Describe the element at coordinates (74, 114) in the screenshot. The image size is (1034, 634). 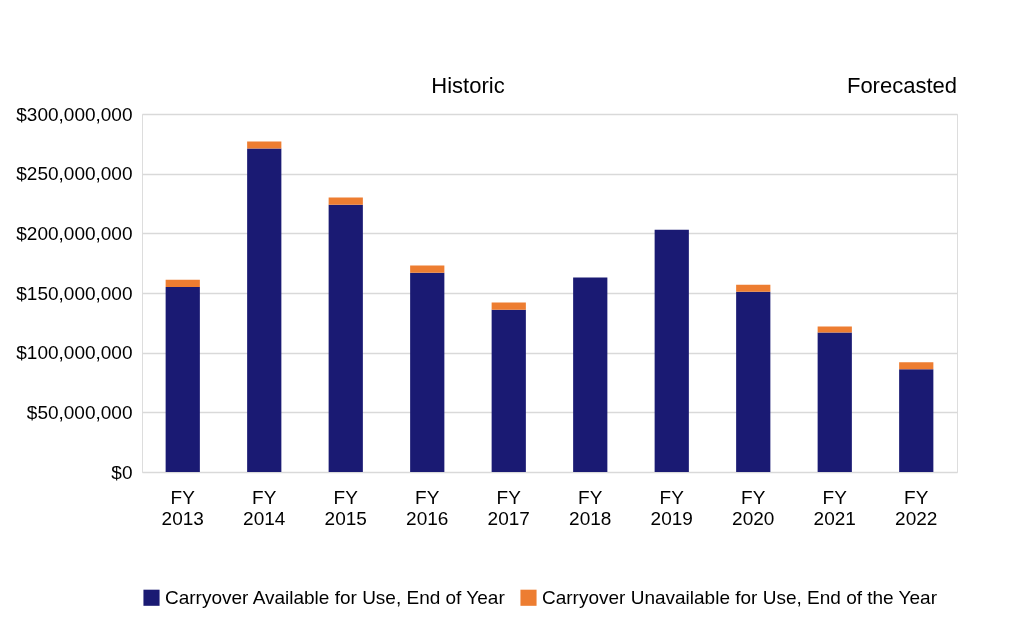
I see `y-tick-label: $300,000,000` at that location.